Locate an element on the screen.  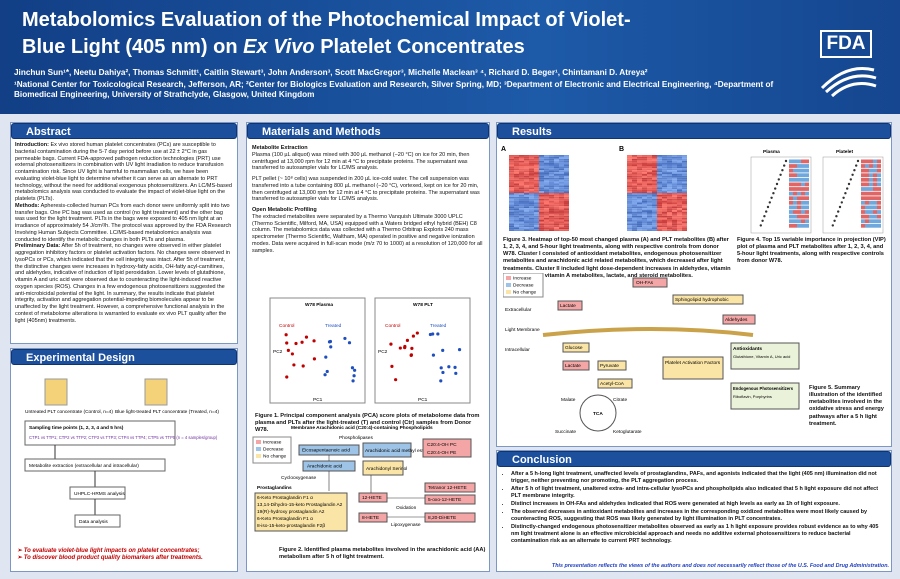
plot-title: Platelet is located at coordinates (844, 152).